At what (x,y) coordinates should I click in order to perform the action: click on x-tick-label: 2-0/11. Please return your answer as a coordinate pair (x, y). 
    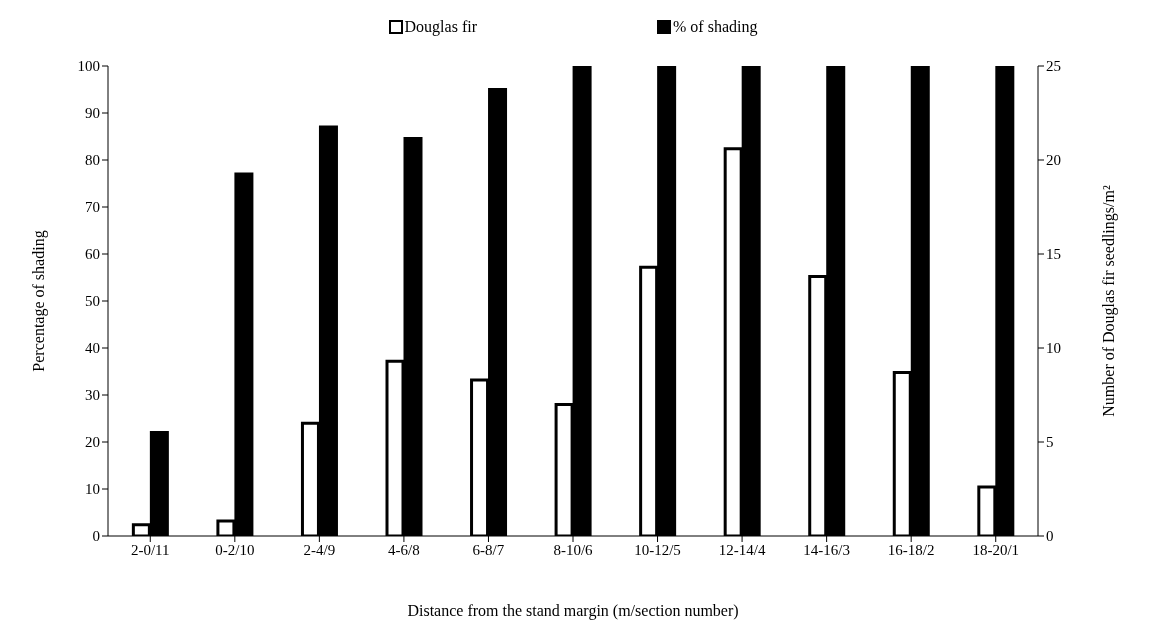
    Looking at the image, I should click on (150, 549).